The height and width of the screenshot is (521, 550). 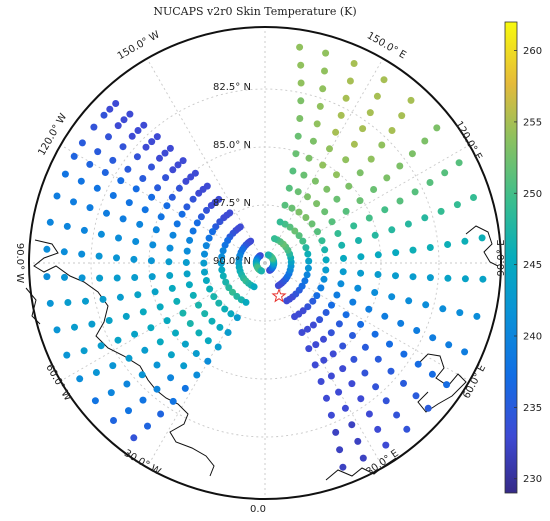 I want to click on lon-label-90w: 90.0° W, so click(x=19, y=263).